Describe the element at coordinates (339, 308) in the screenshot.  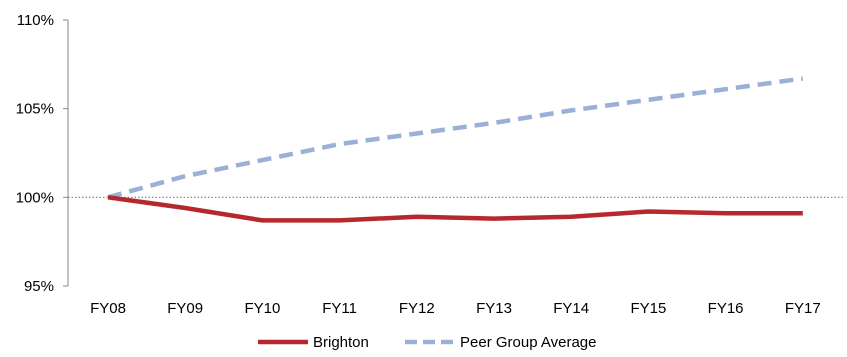
I see `x-tick-label: FY11` at that location.